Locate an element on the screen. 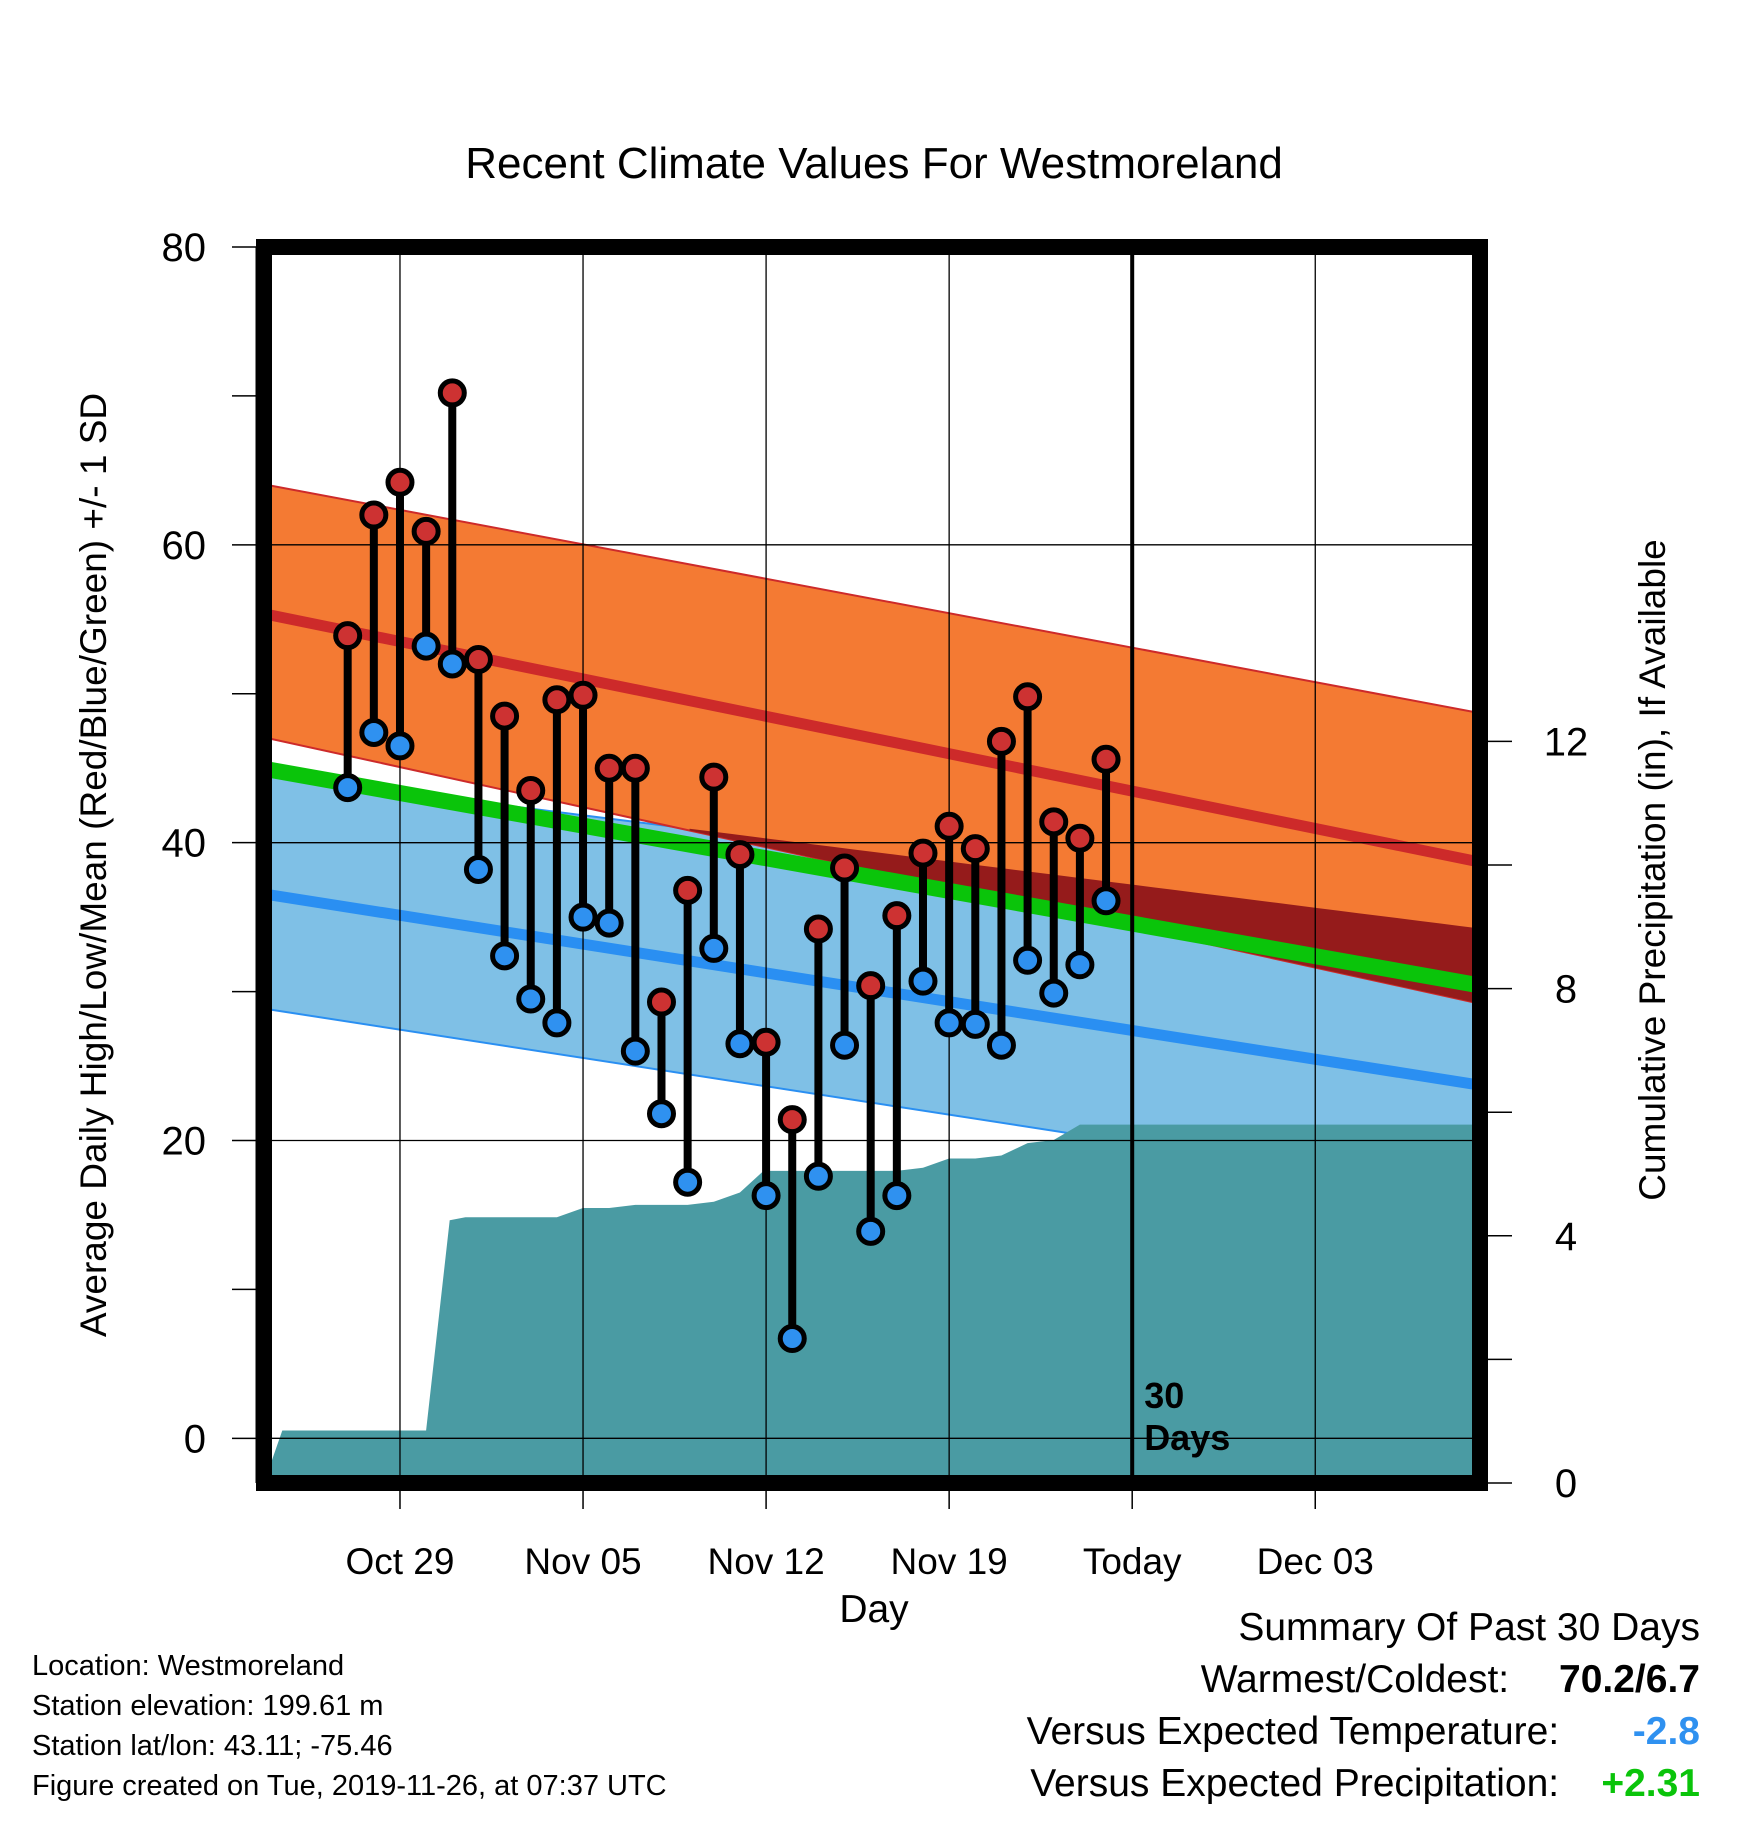 The image size is (1748, 1828). y2-tick-label: 12 is located at coordinates (1566, 742).